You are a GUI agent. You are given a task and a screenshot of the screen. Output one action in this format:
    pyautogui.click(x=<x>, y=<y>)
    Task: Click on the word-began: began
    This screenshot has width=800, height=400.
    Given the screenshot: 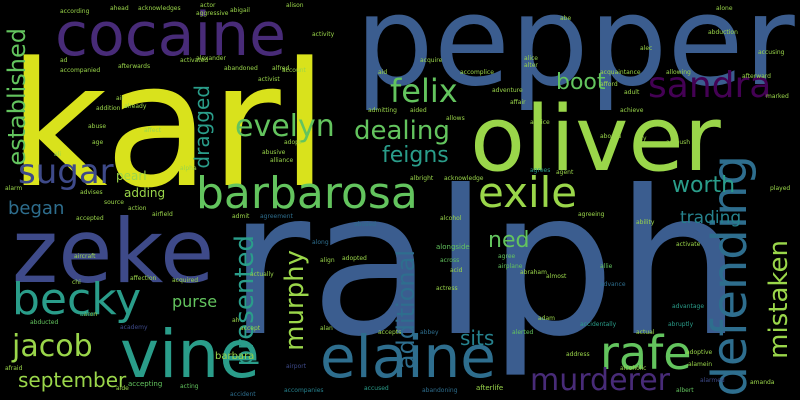 What is the action you would take?
    pyautogui.click(x=36, y=208)
    